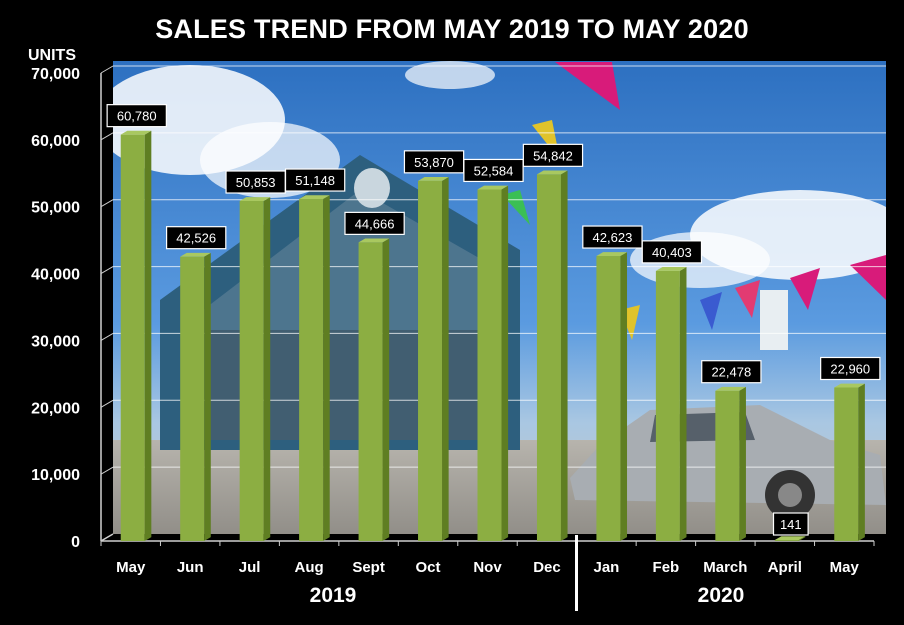  What do you see at coordinates (55, 408) in the screenshot?
I see `y-tick-label: 20,000` at bounding box center [55, 408].